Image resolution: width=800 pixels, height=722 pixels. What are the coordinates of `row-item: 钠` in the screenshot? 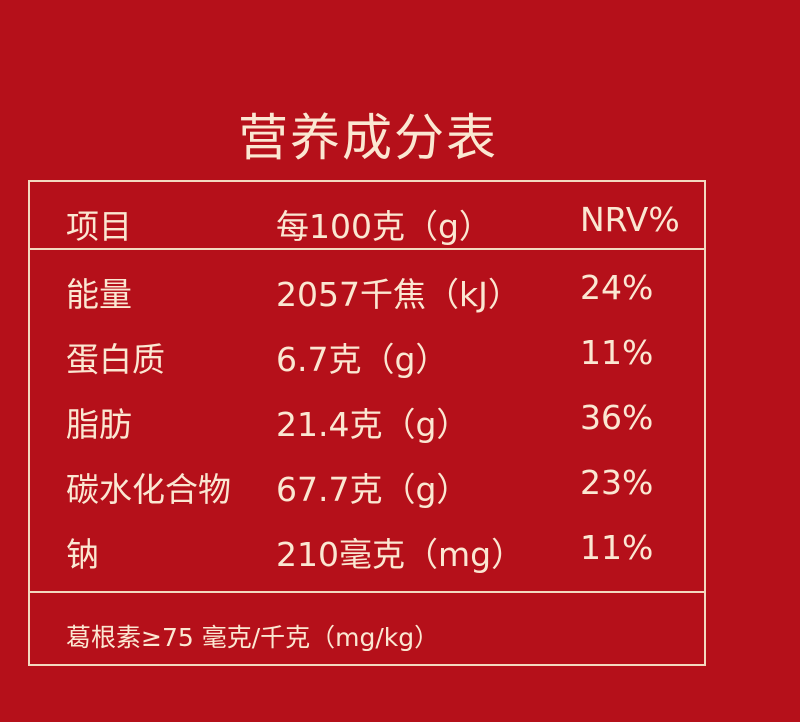 It's located at (82, 554).